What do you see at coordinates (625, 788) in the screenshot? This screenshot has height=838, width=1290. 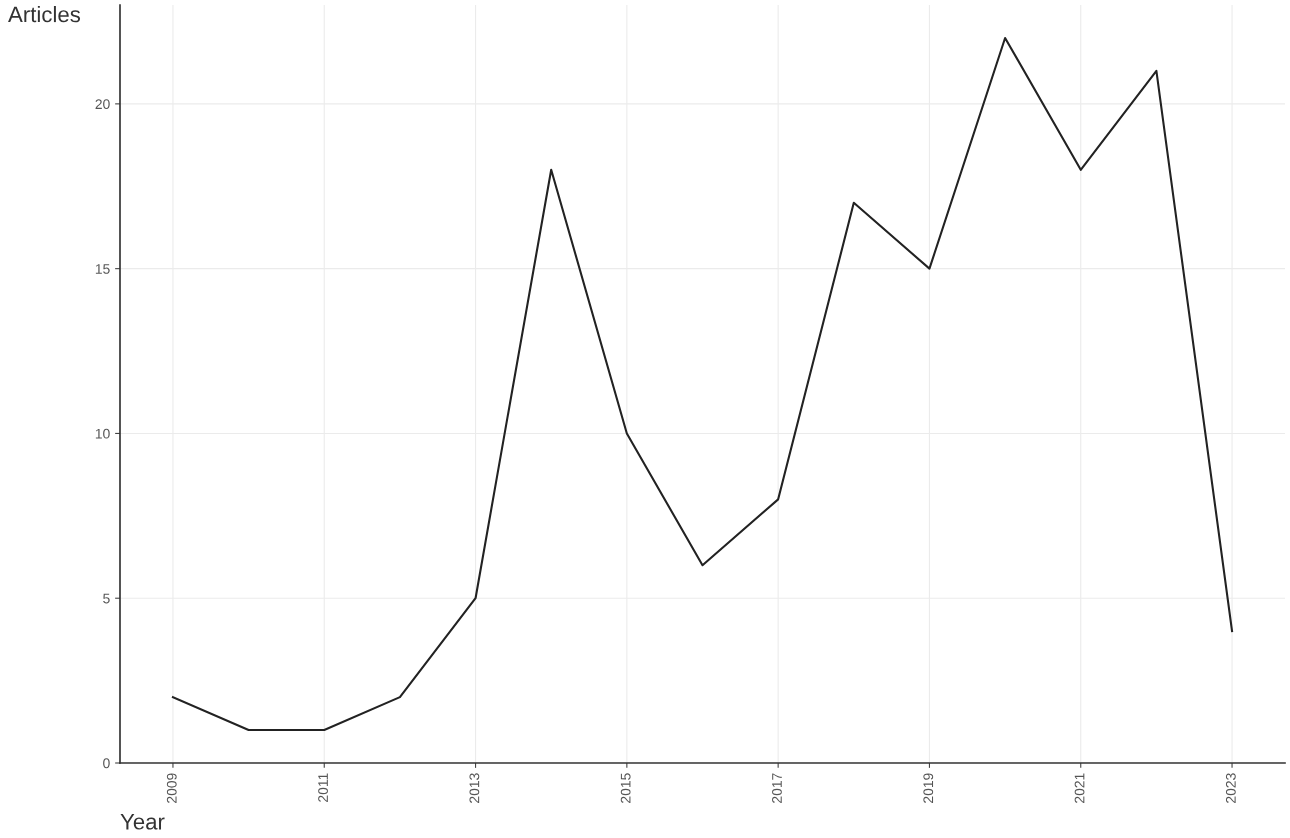 I see `x-tick-label: 2015` at bounding box center [625, 788].